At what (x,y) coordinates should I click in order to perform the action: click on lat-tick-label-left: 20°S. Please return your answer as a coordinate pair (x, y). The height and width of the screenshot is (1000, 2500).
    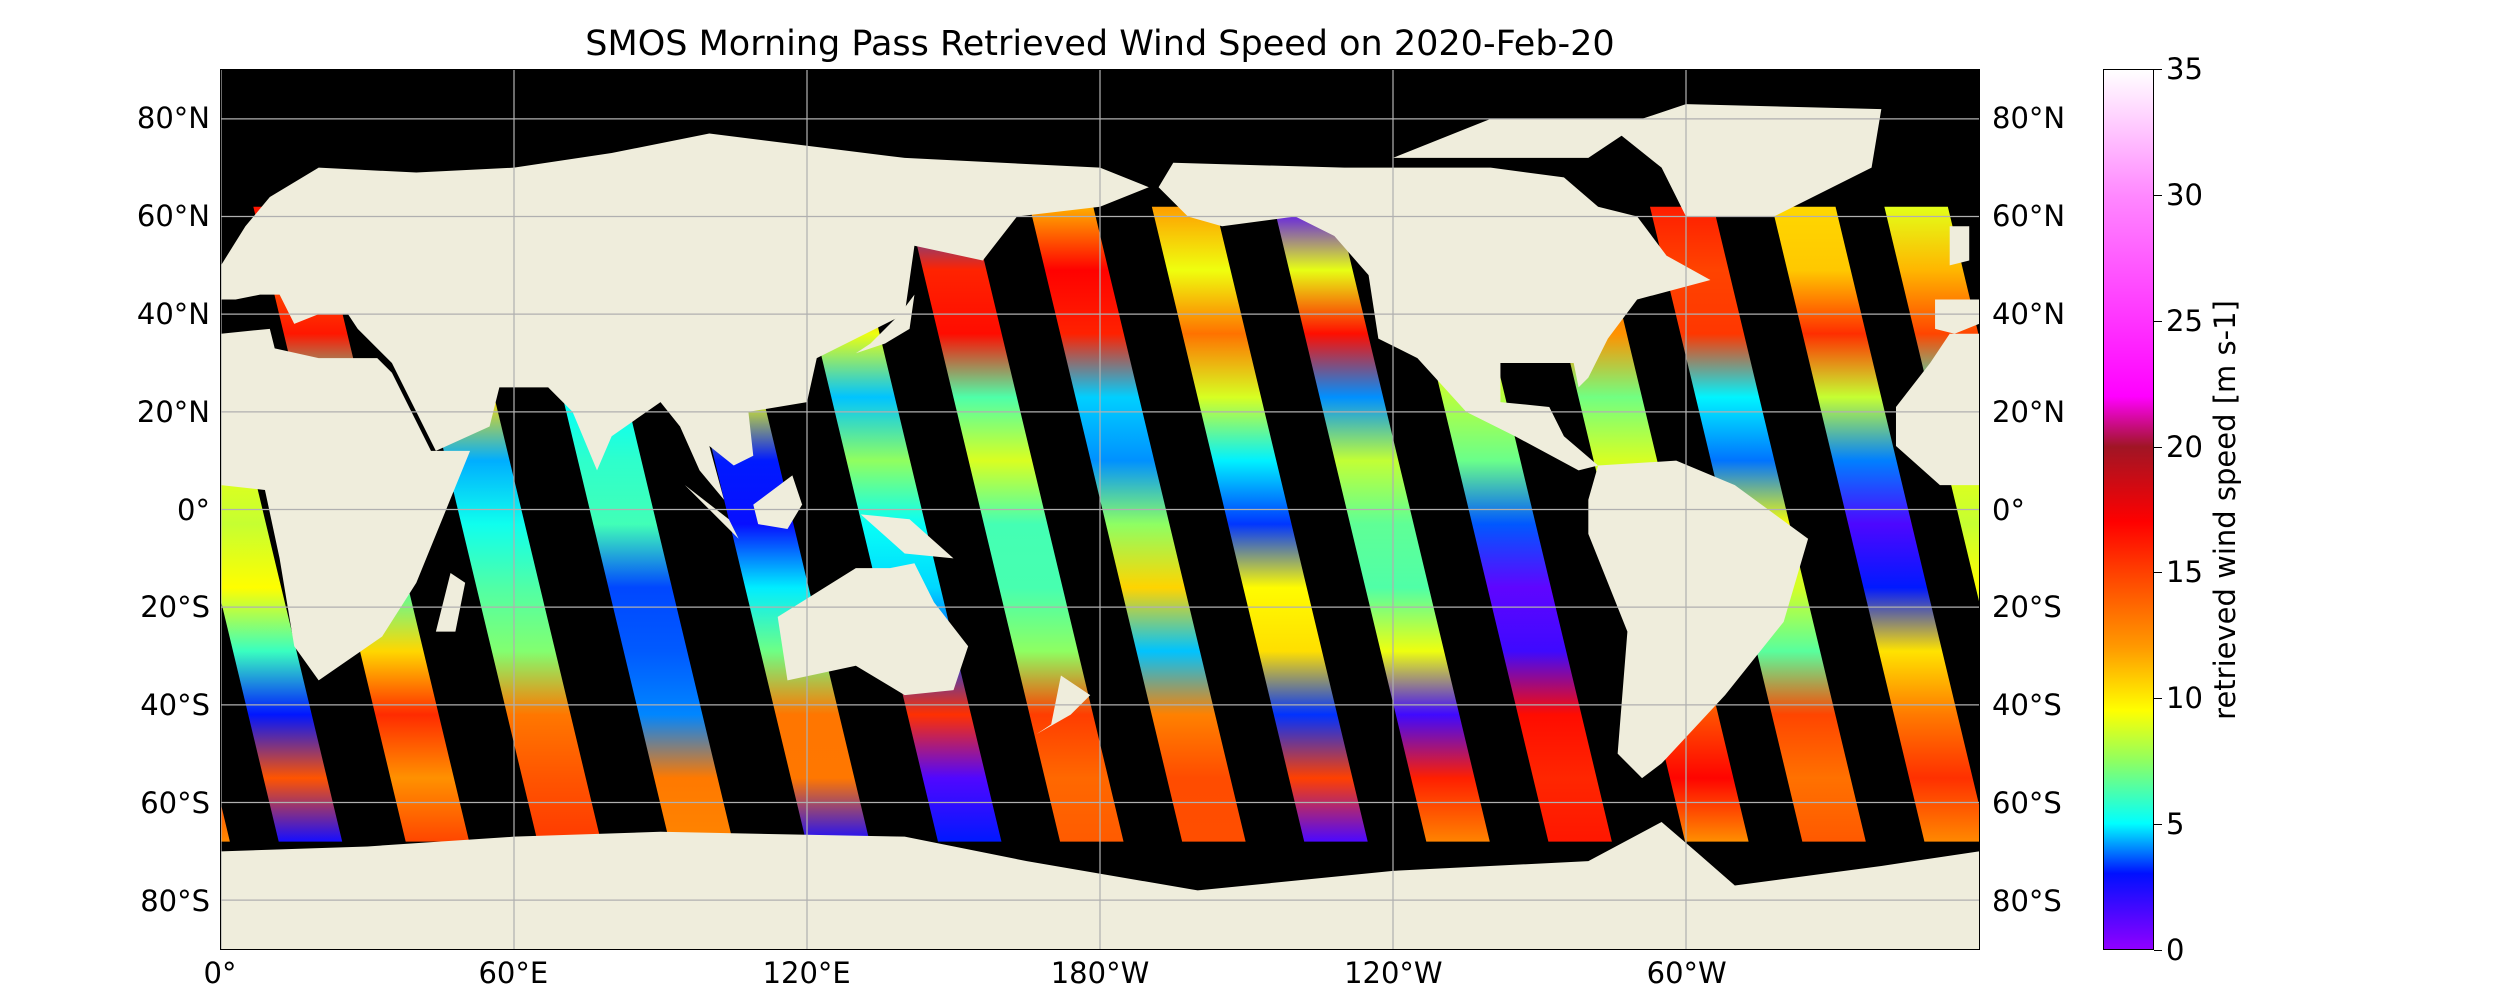
    Looking at the image, I should click on (175, 607).